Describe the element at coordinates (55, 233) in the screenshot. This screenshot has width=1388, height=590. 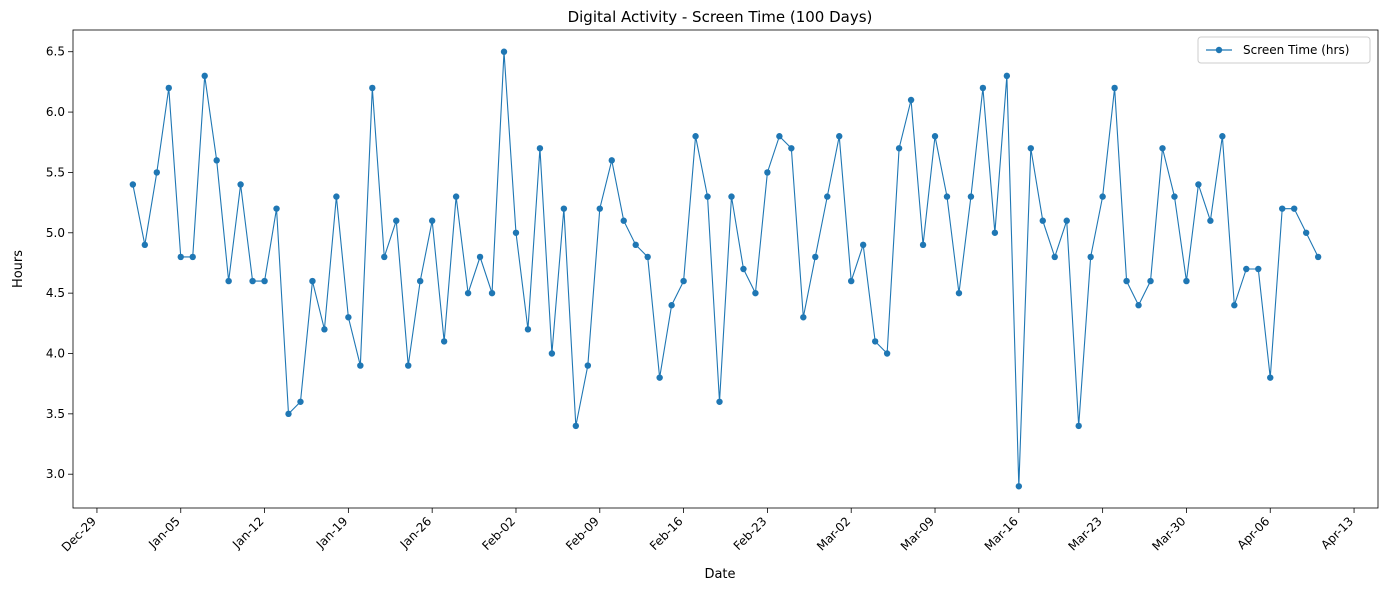
I see `y-tick-label: 5.0` at that location.